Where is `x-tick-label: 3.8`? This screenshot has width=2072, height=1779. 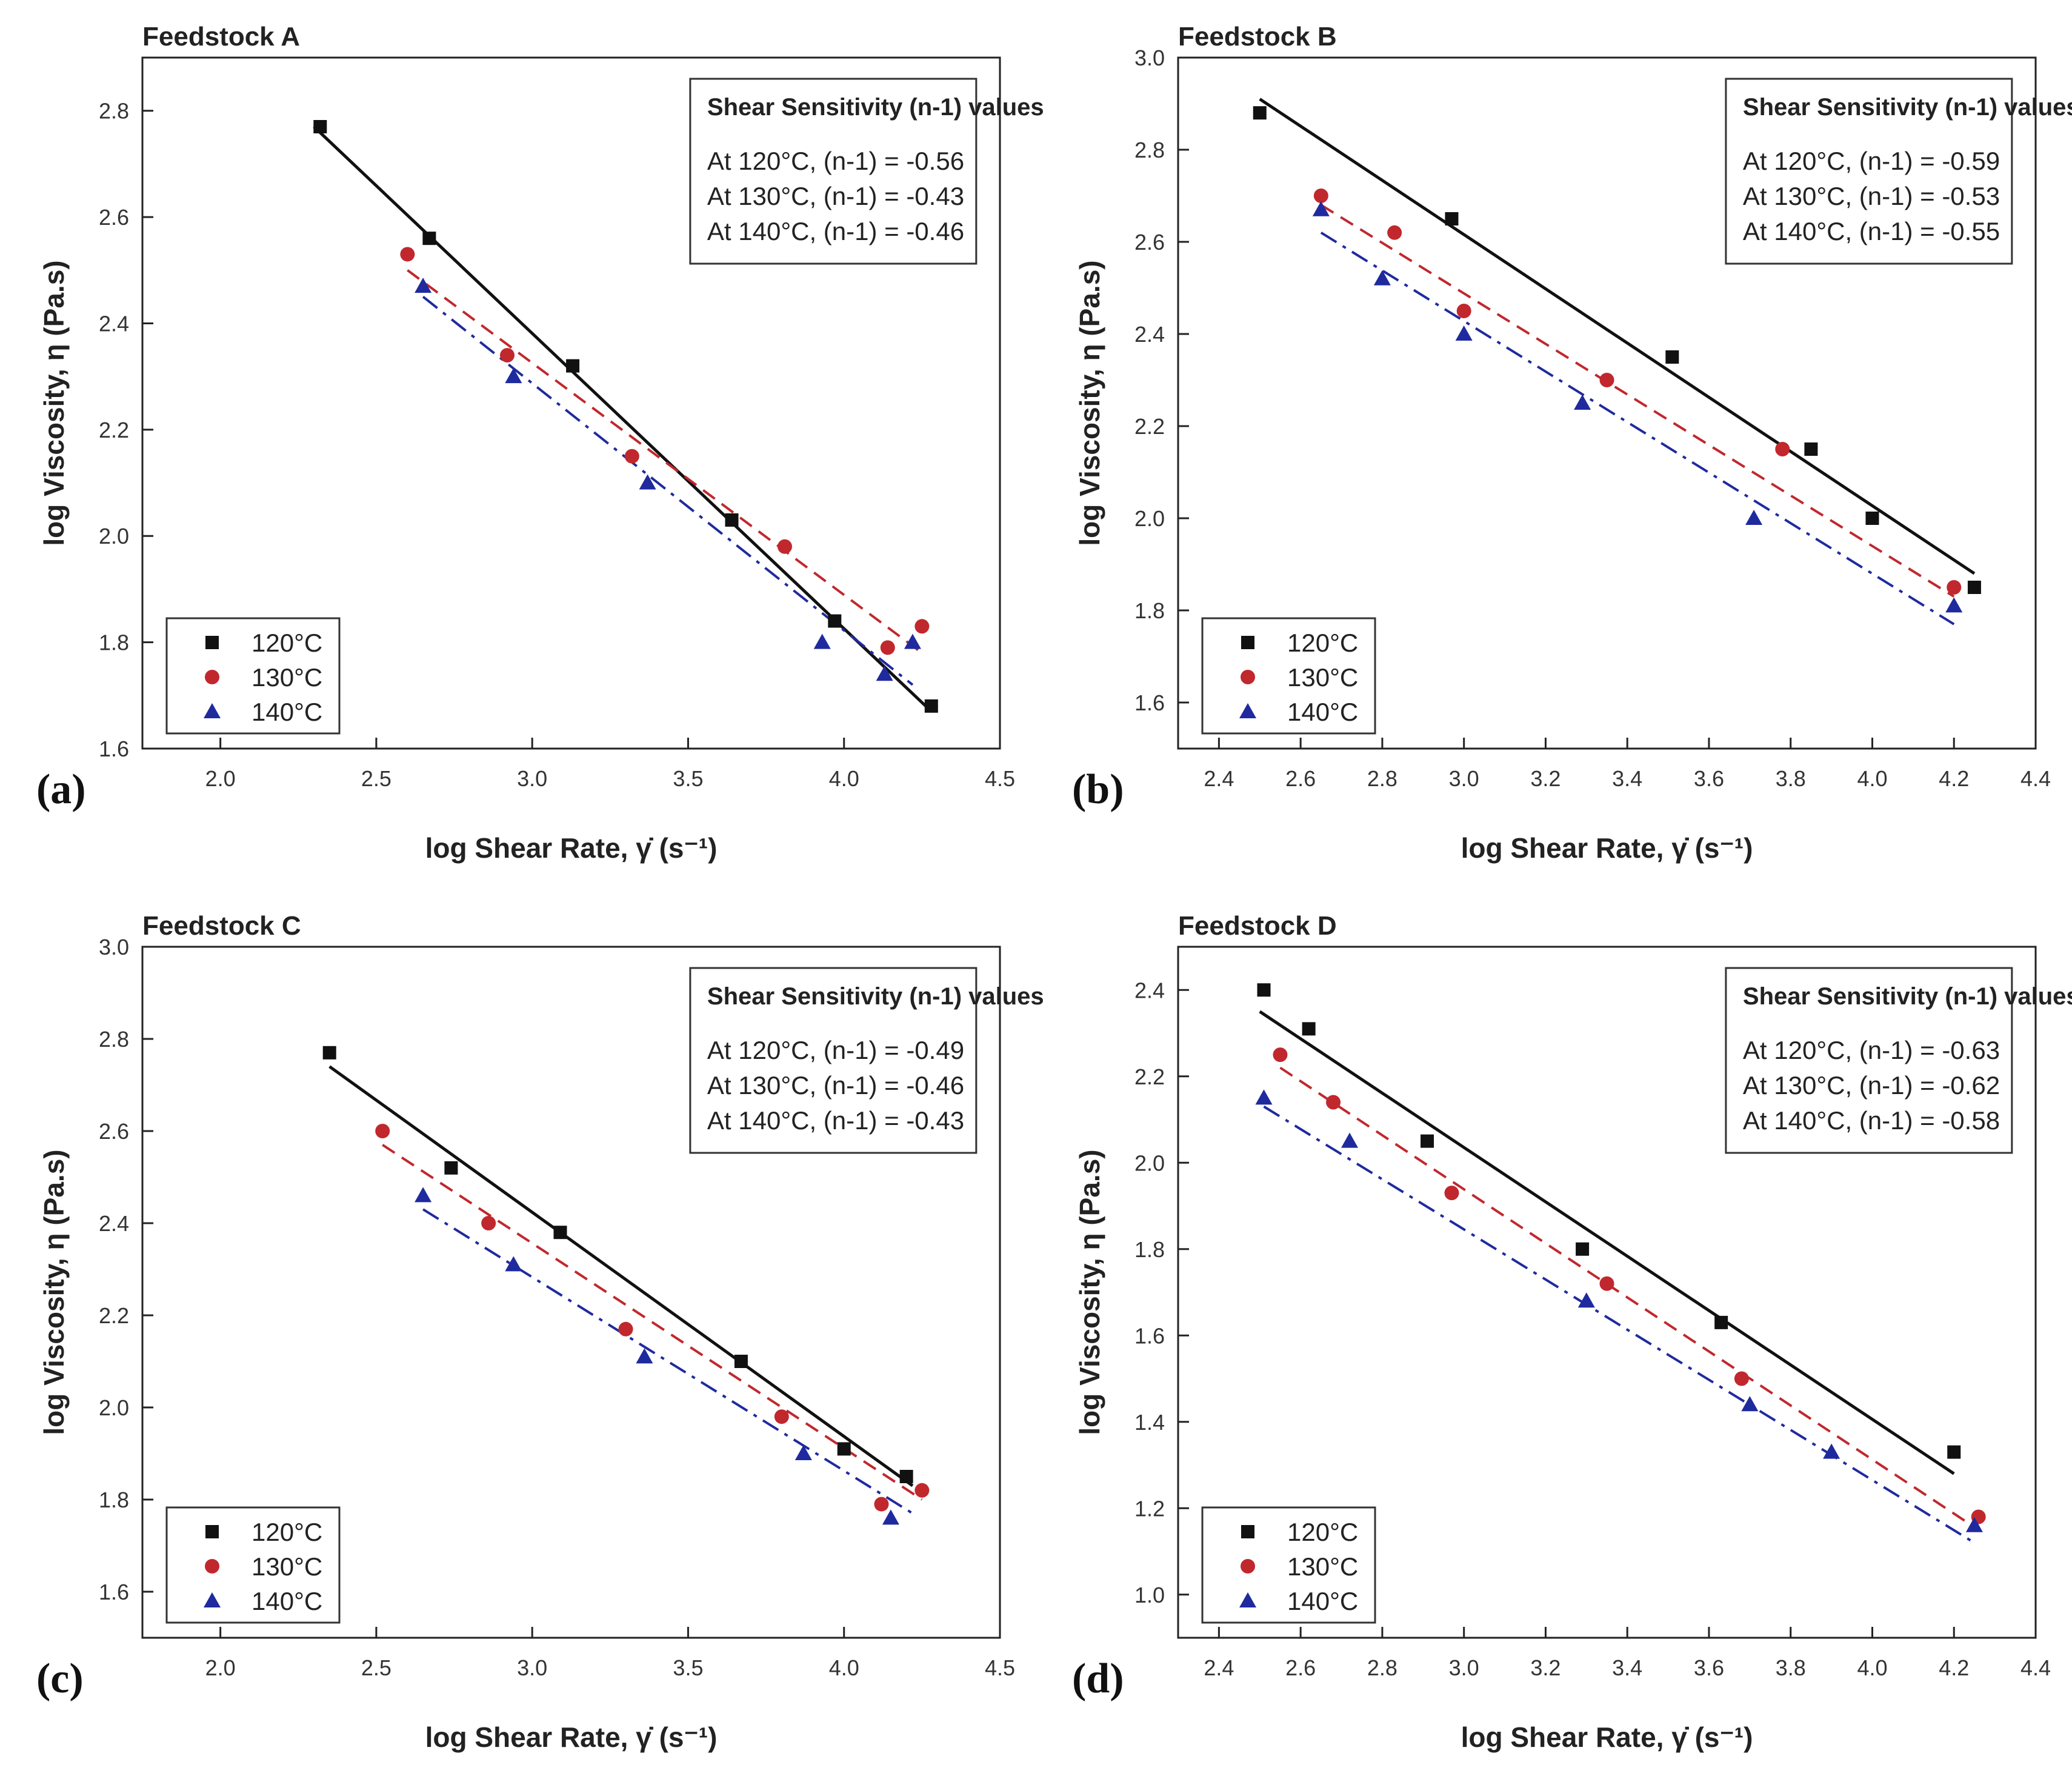 x-tick-label: 3.8 is located at coordinates (1791, 778).